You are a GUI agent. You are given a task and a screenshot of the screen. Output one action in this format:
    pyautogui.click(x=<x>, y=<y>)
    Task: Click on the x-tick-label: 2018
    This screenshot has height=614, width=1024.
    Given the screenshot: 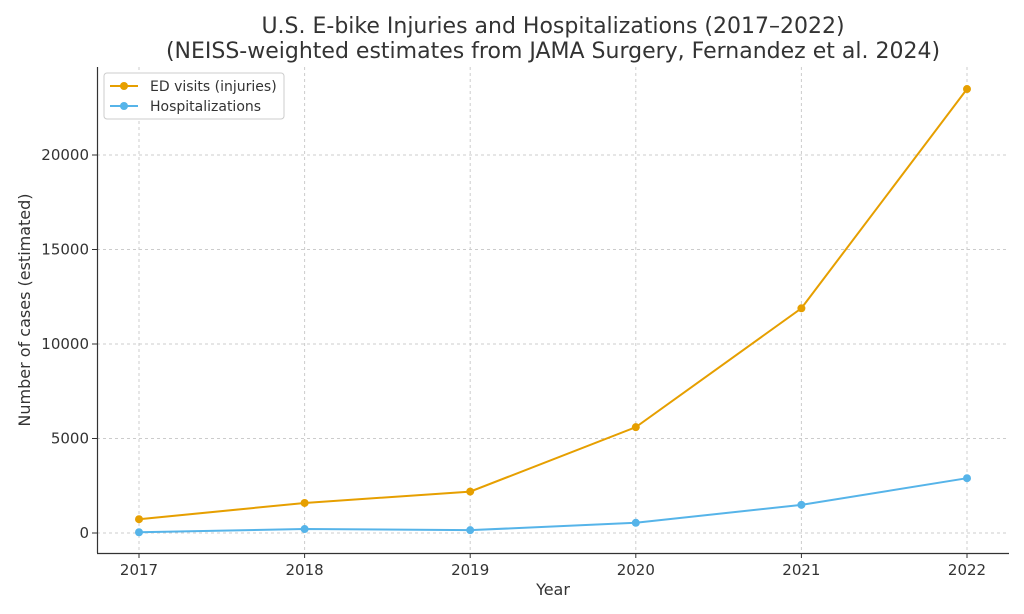 What is the action you would take?
    pyautogui.click(x=305, y=570)
    